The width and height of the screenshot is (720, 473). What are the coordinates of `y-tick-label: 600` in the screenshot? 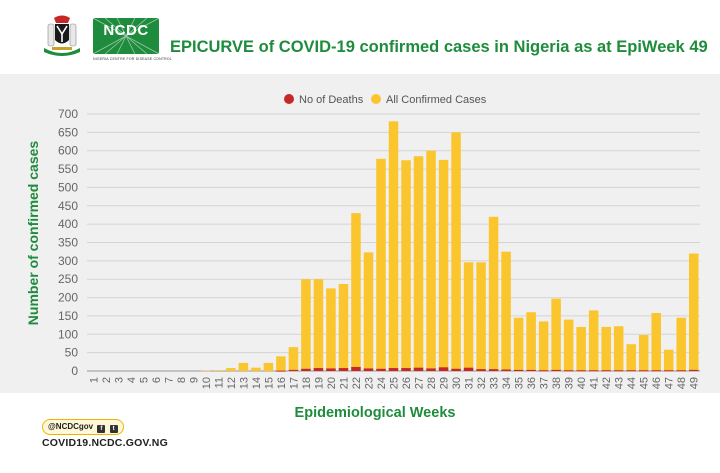 It's located at (68, 151).